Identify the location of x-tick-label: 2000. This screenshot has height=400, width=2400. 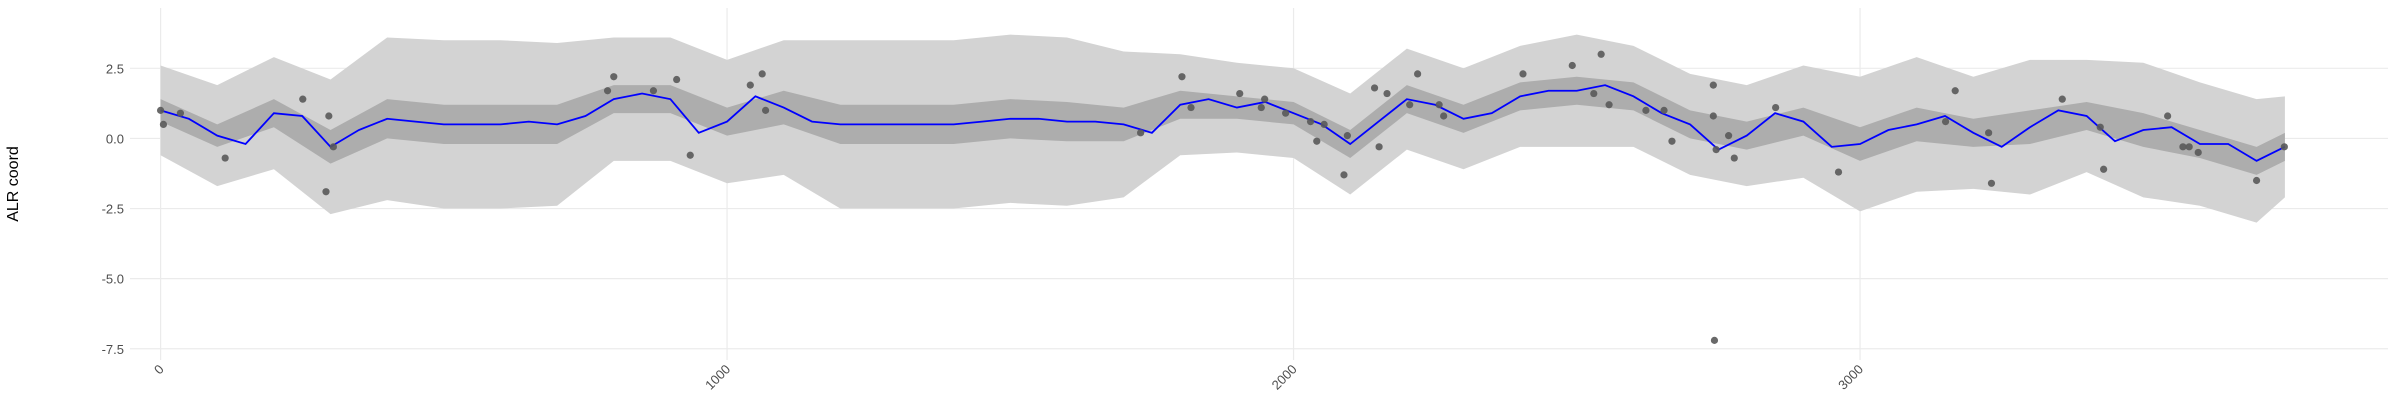
(1284, 377).